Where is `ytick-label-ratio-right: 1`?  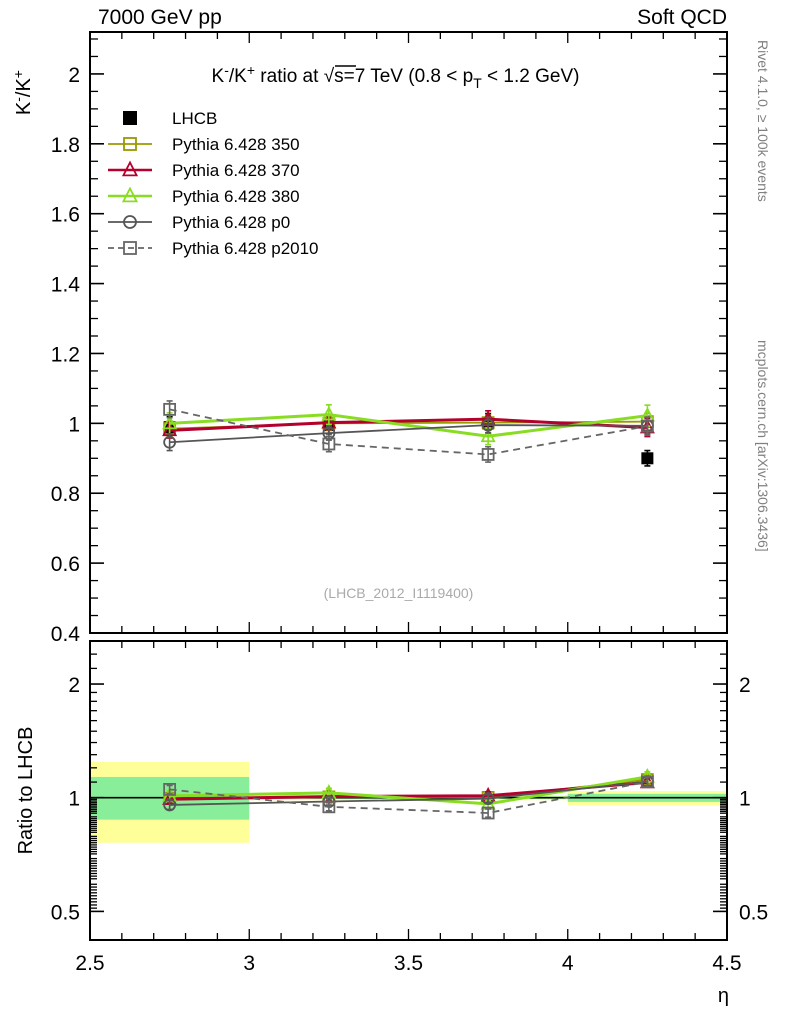 ytick-label-ratio-right: 1 is located at coordinates (745, 799).